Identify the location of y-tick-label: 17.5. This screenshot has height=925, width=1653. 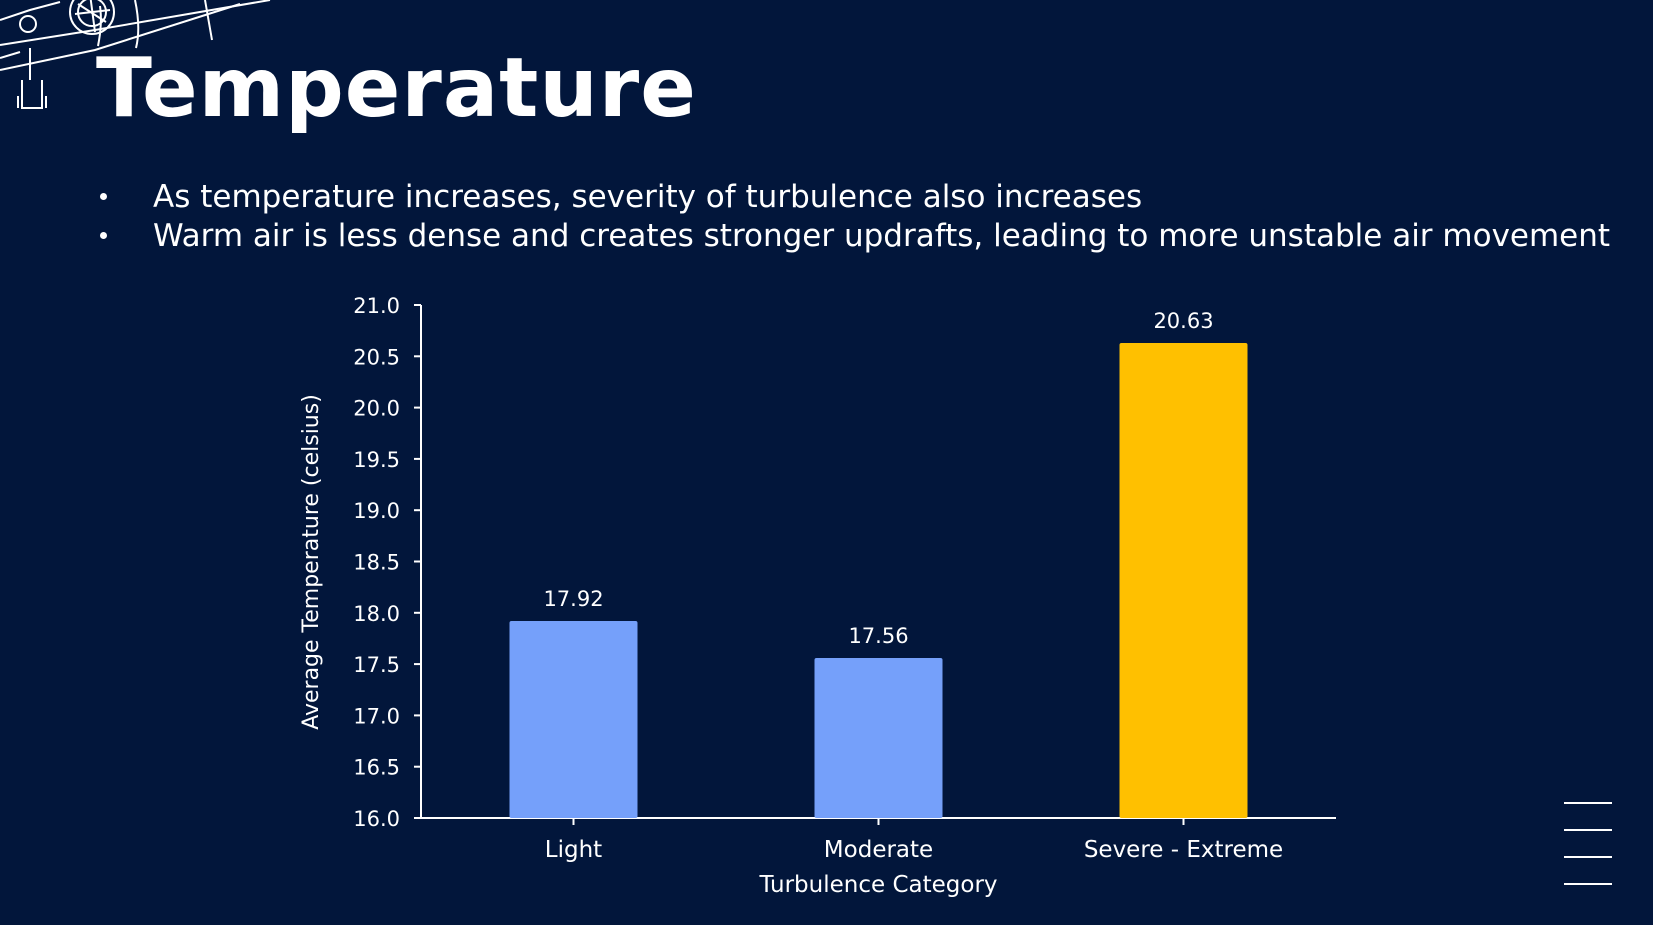
(376, 665).